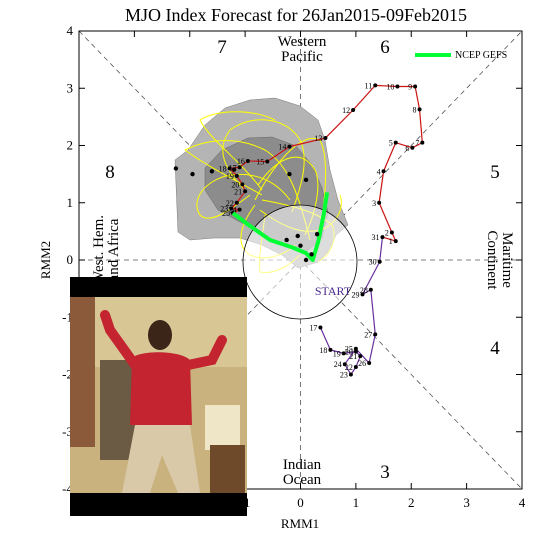  I want to click on day-label: 5, so click(391, 143).